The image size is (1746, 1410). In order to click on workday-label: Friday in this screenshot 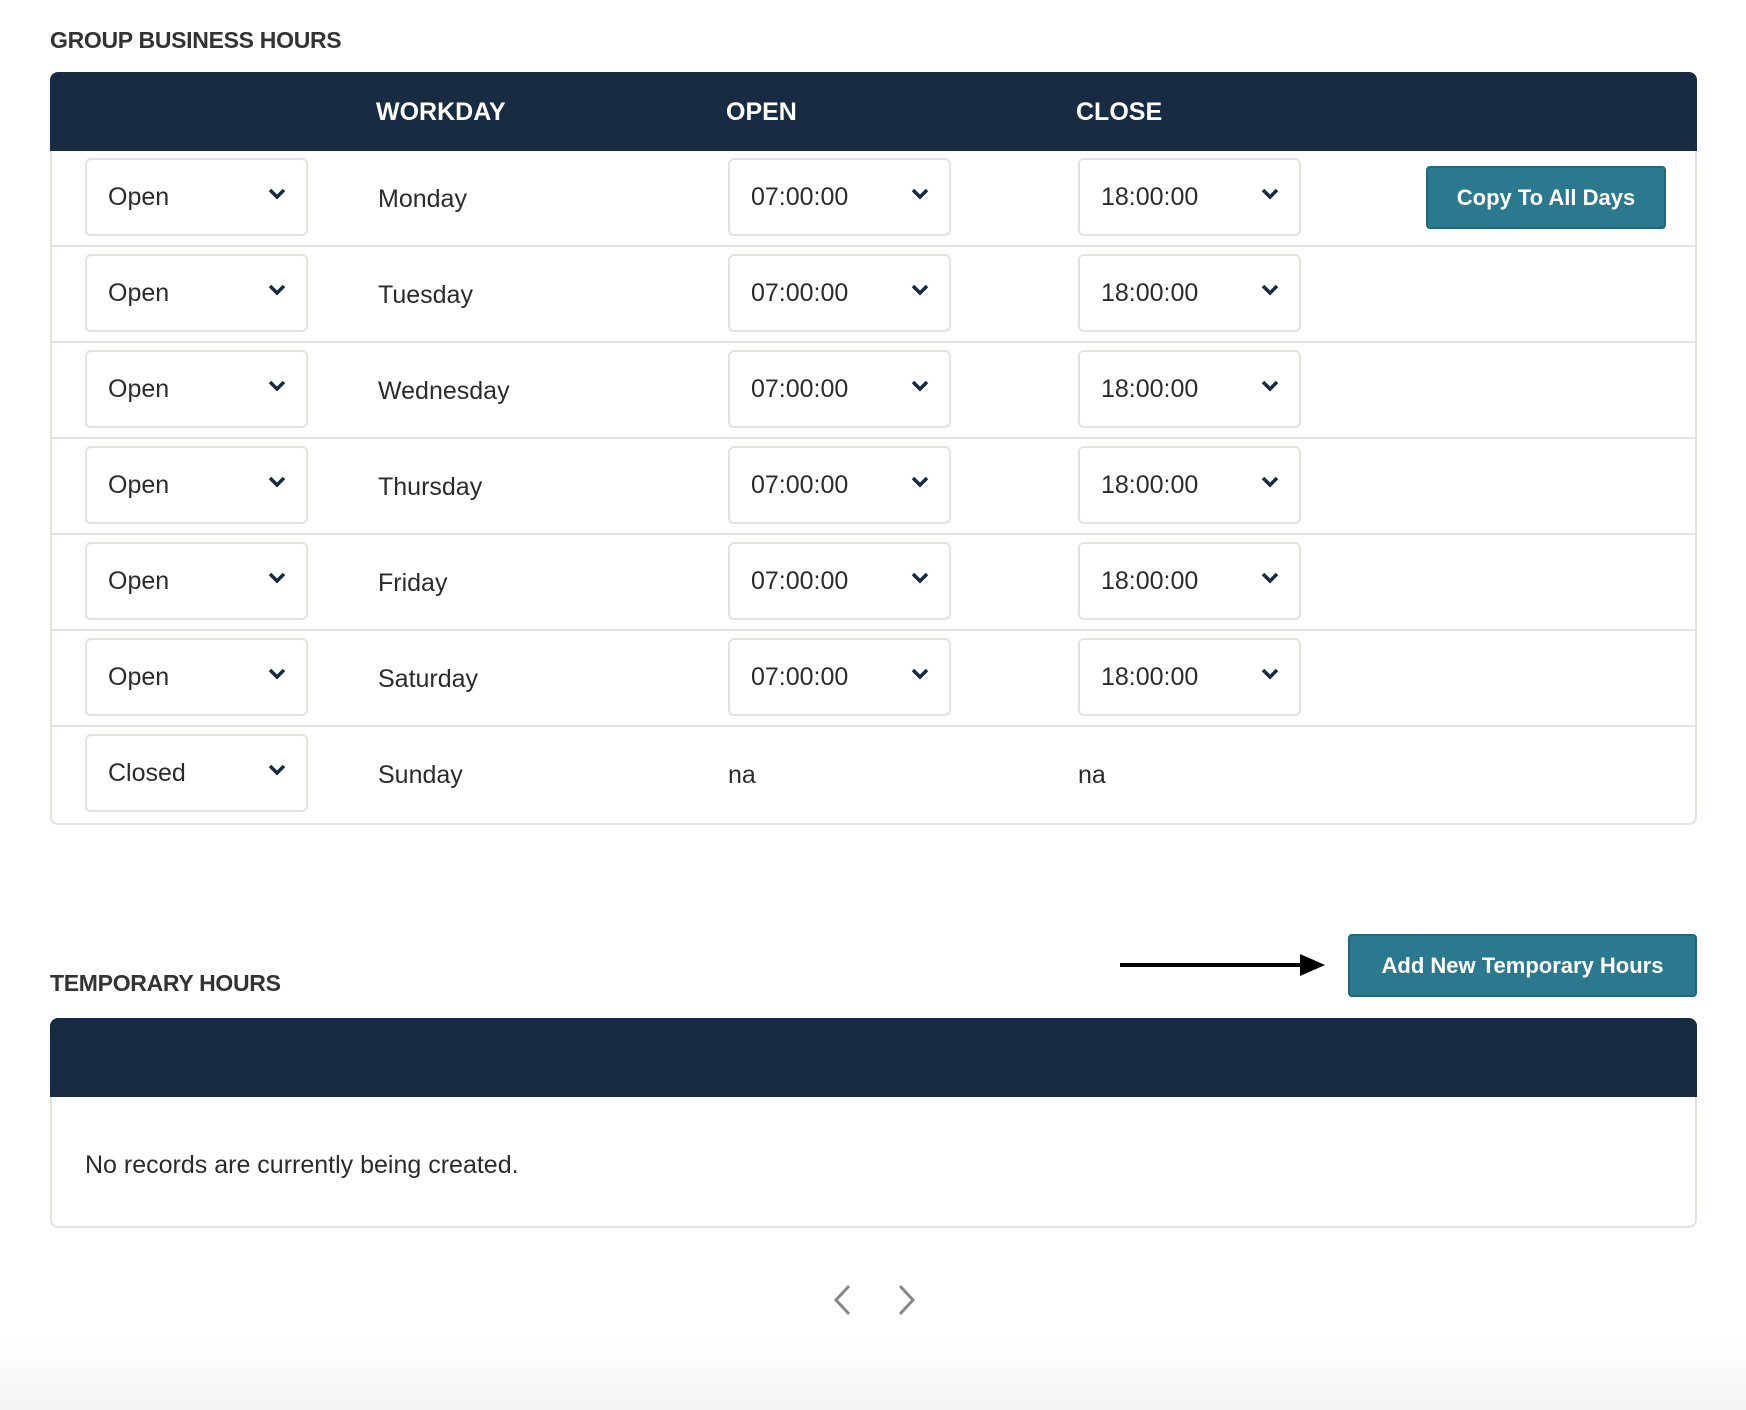, I will do `click(413, 583)`.